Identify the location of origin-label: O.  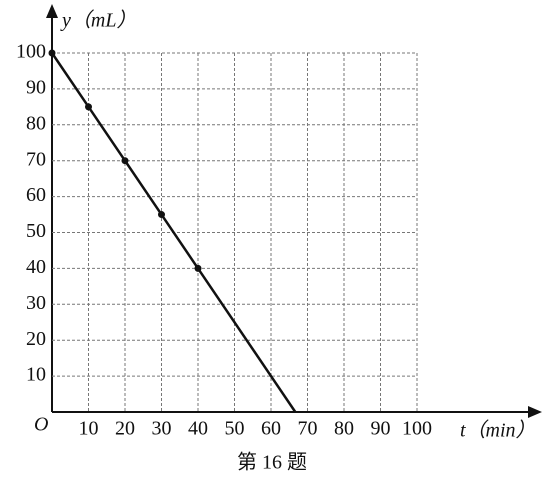
(41, 425).